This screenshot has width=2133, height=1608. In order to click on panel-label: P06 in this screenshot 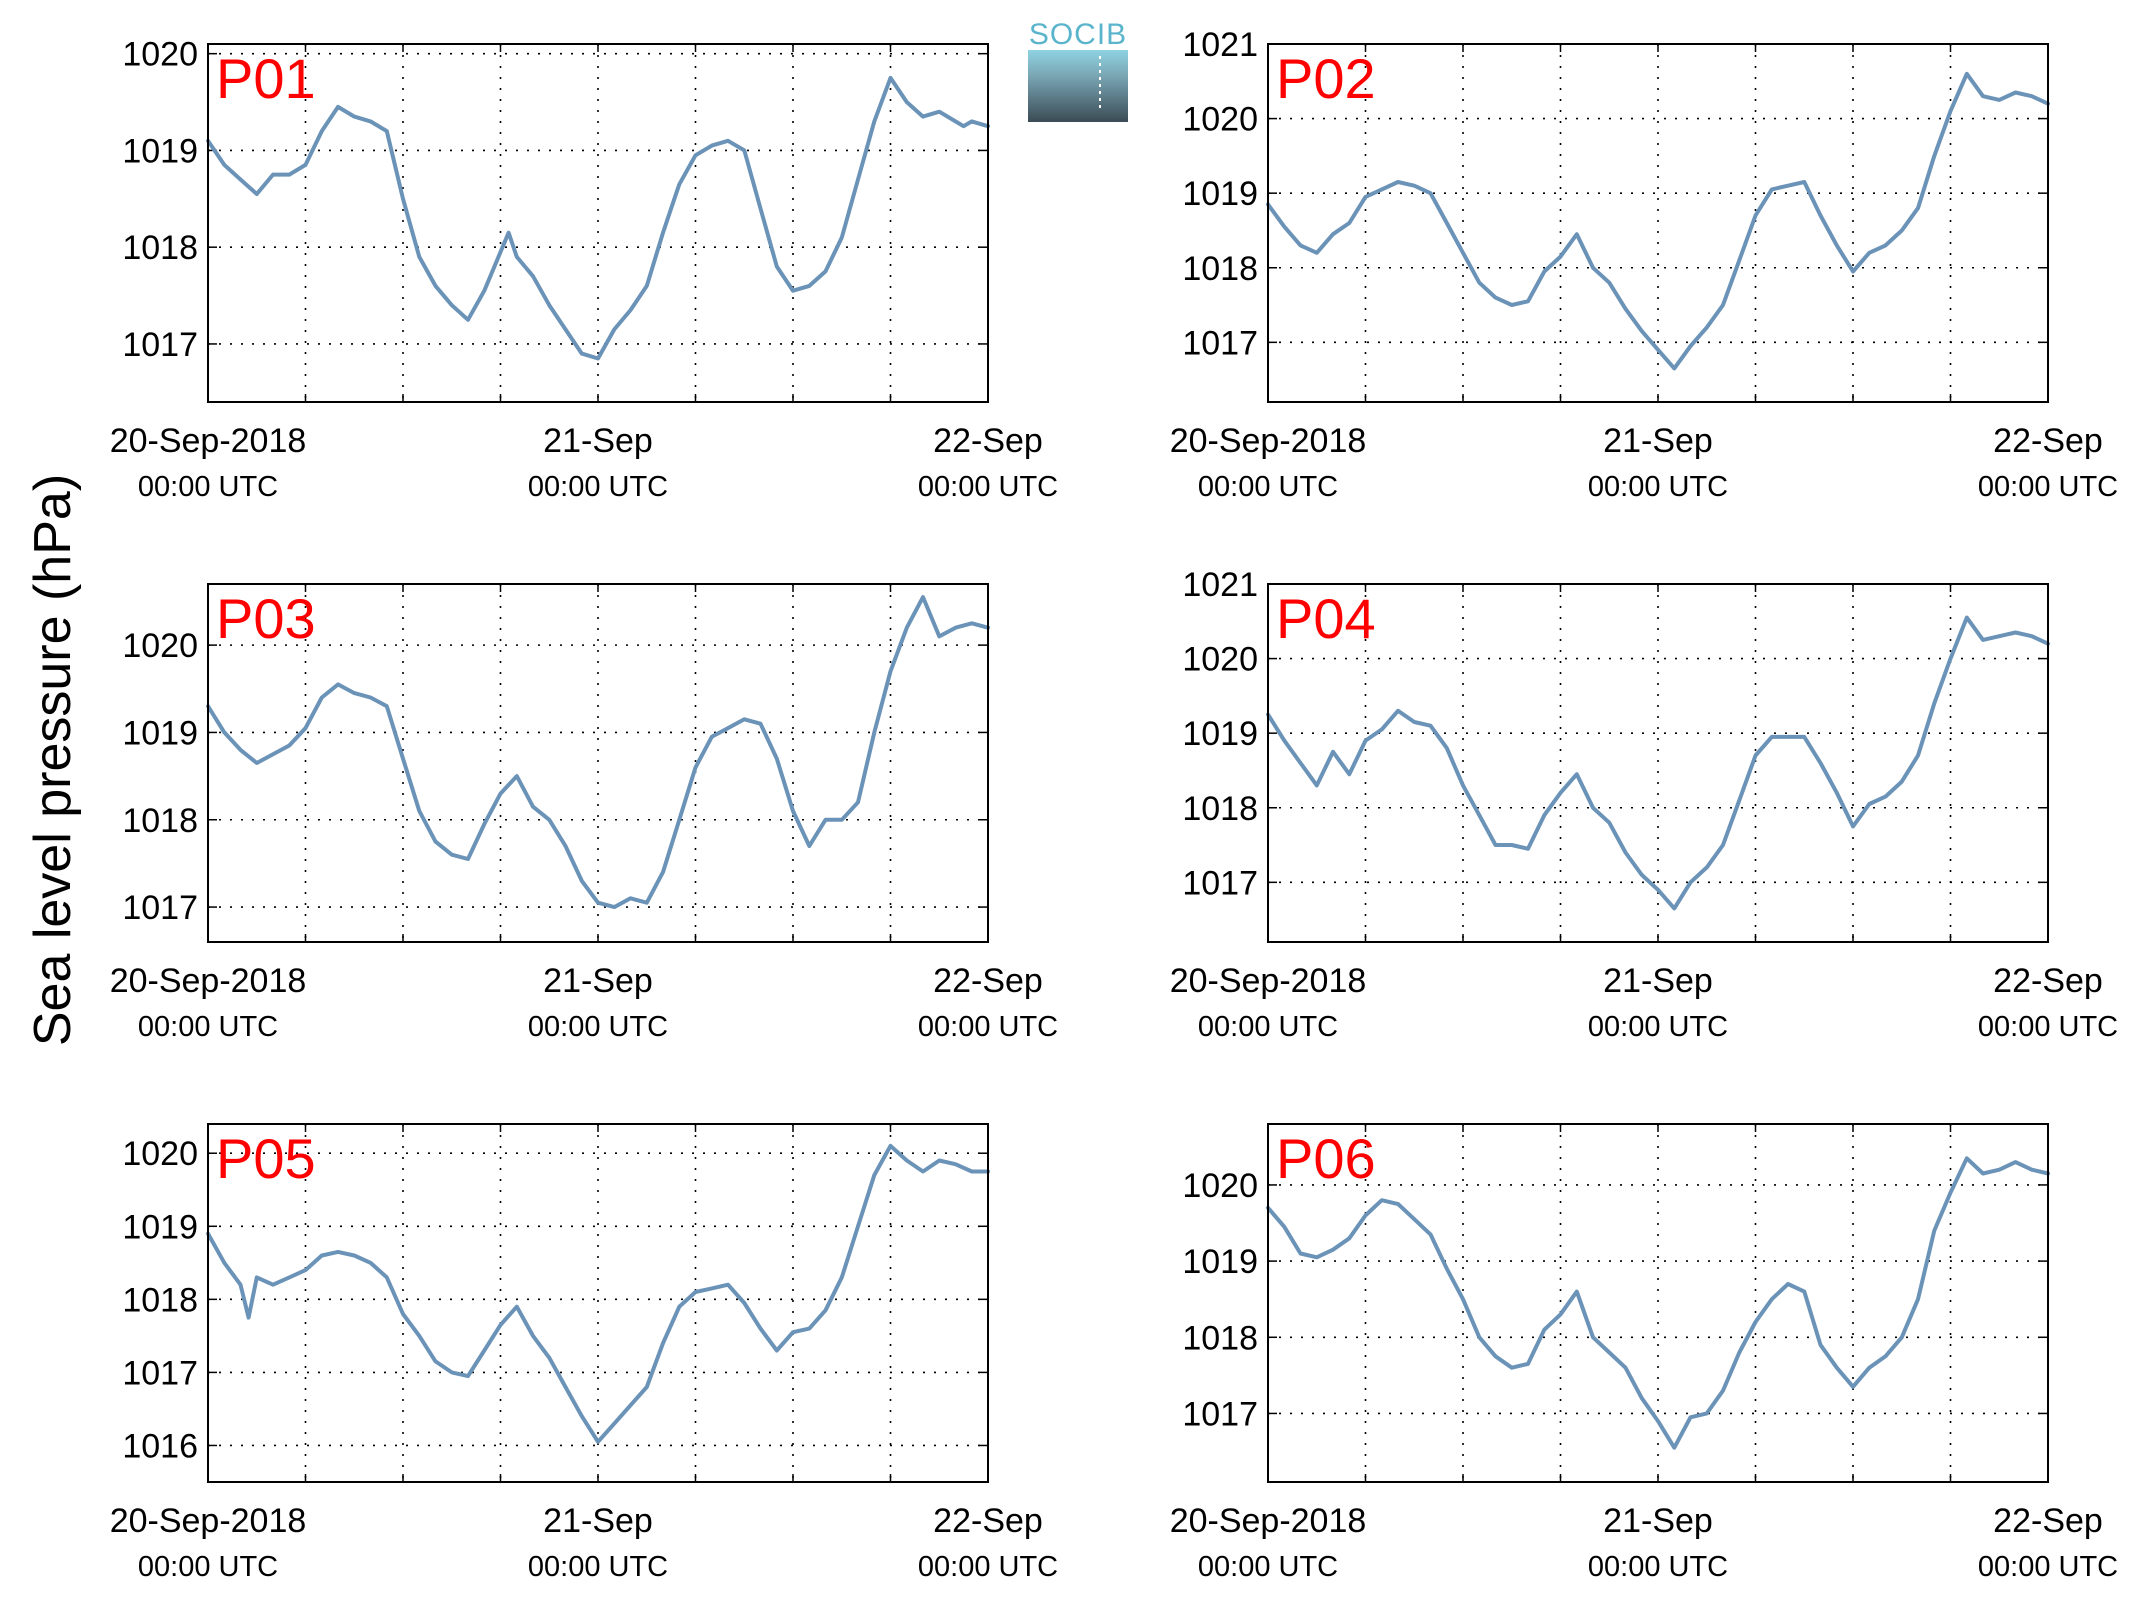, I will do `click(1326, 1158)`.